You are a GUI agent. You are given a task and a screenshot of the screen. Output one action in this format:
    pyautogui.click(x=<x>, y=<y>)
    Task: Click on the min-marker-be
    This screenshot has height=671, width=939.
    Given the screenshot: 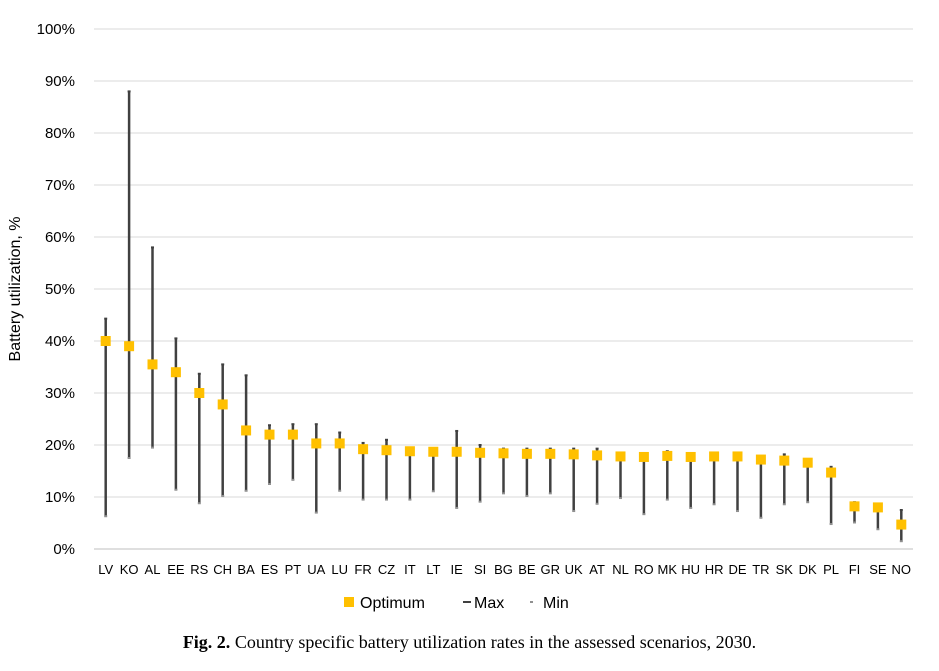 What is the action you would take?
    pyautogui.click(x=527, y=495)
    